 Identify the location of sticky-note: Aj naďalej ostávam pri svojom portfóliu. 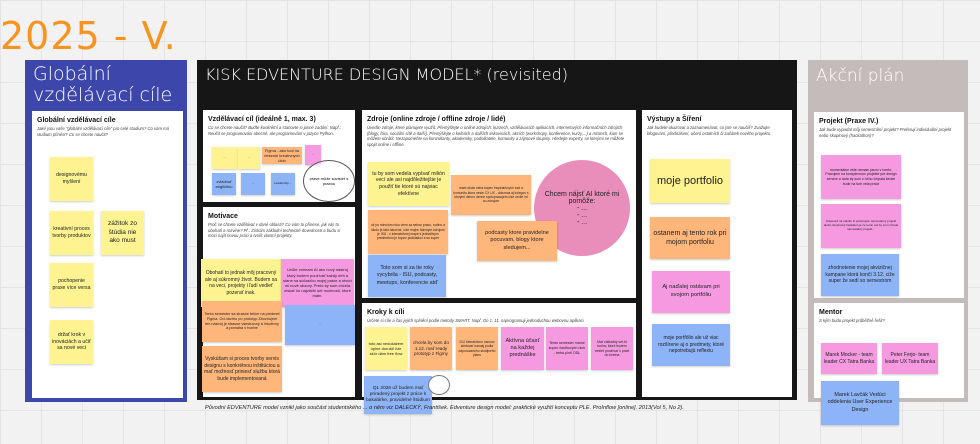
(691, 292).